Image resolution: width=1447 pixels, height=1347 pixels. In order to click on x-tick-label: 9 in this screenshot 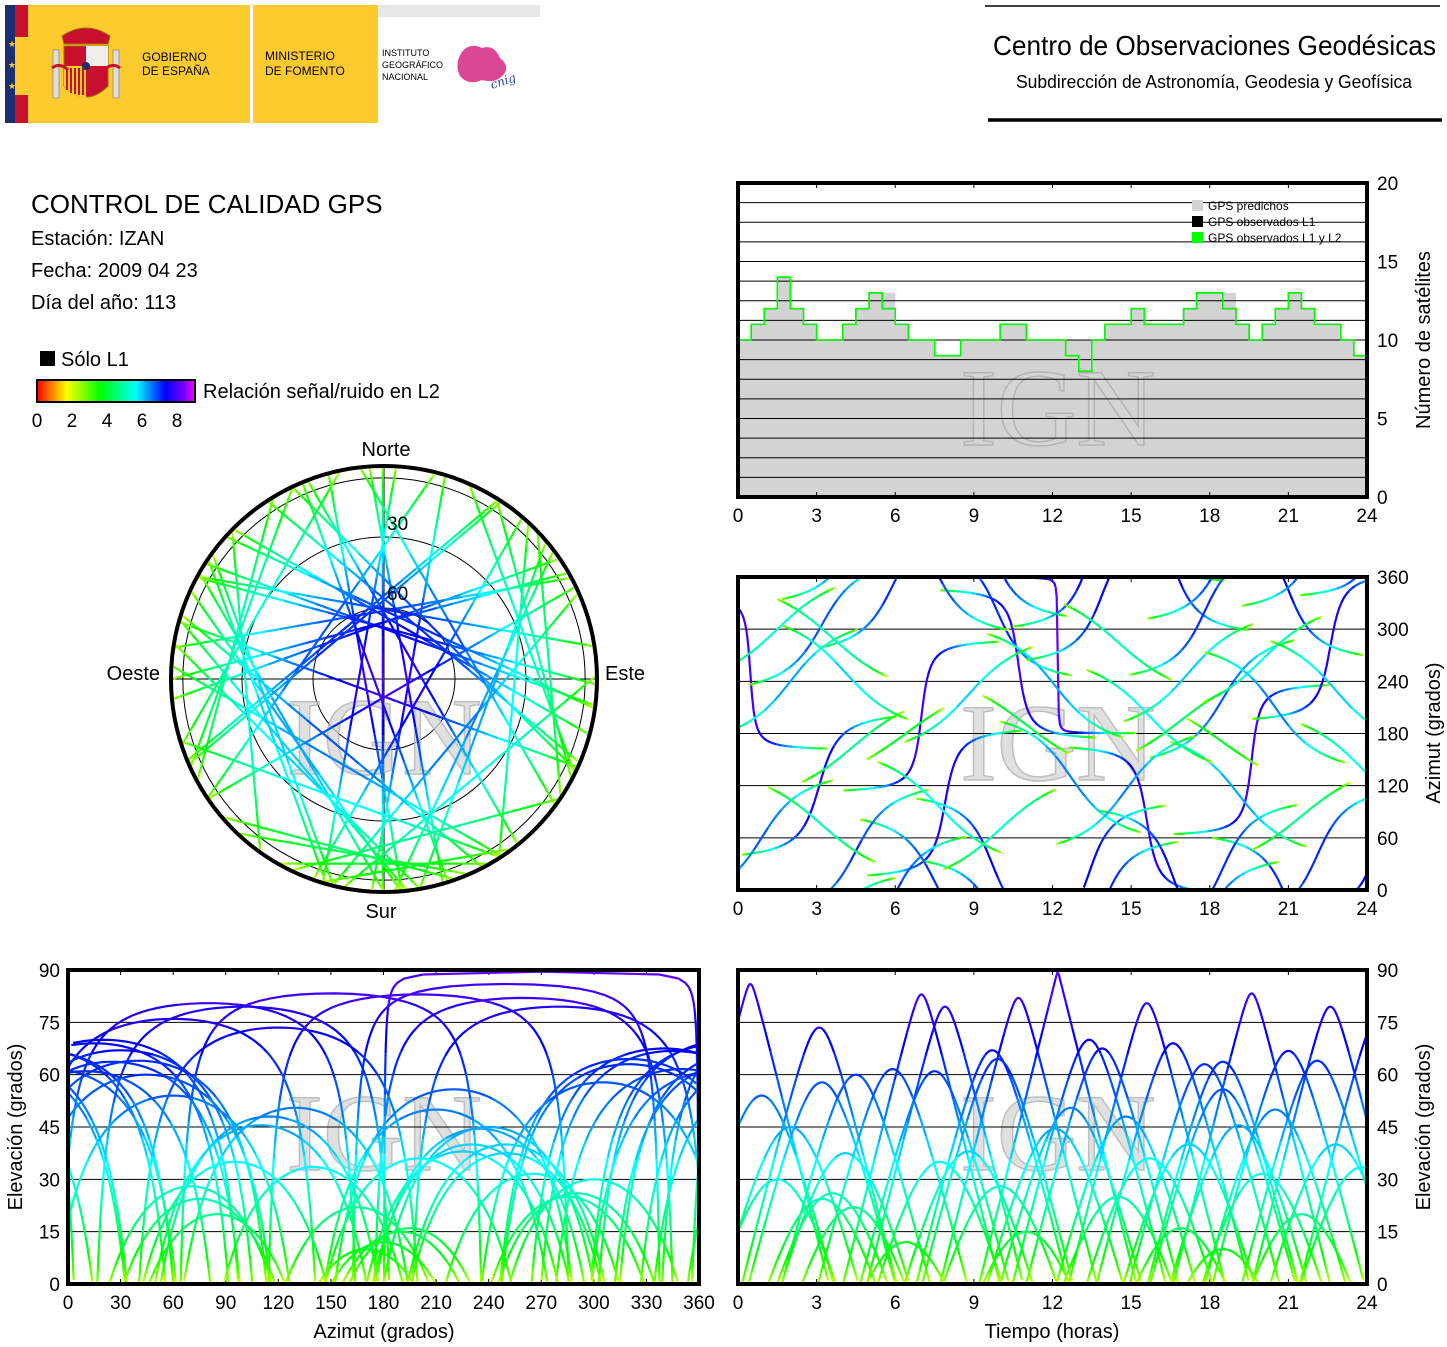, I will do `click(974, 909)`.